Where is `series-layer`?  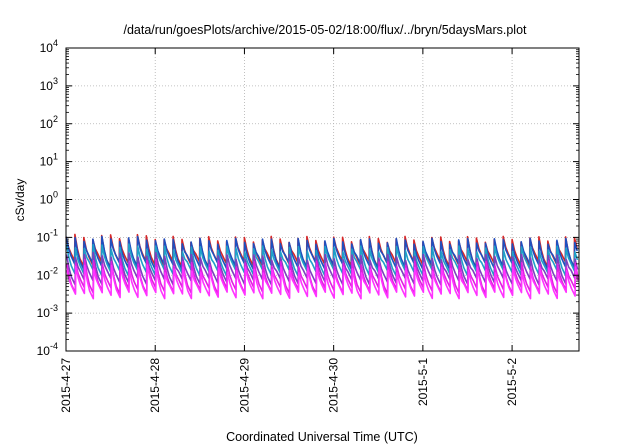 series-layer is located at coordinates (322, 266).